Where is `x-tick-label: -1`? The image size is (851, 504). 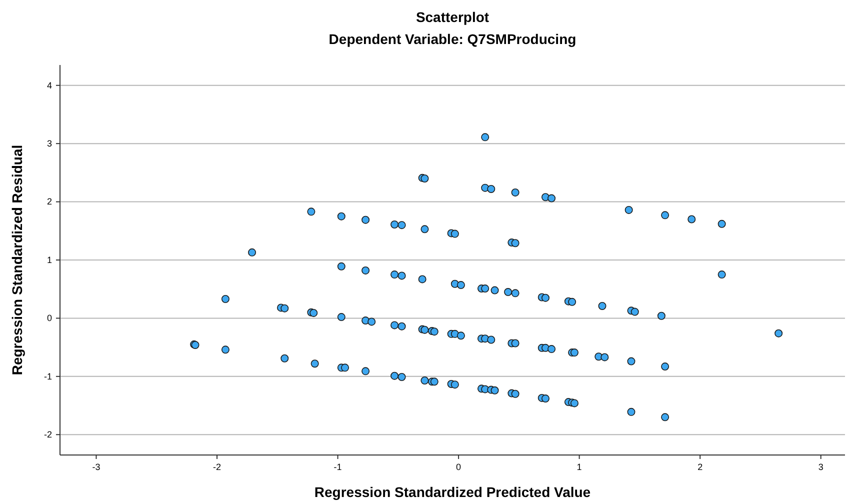 x-tick-label: -1 is located at coordinates (338, 467).